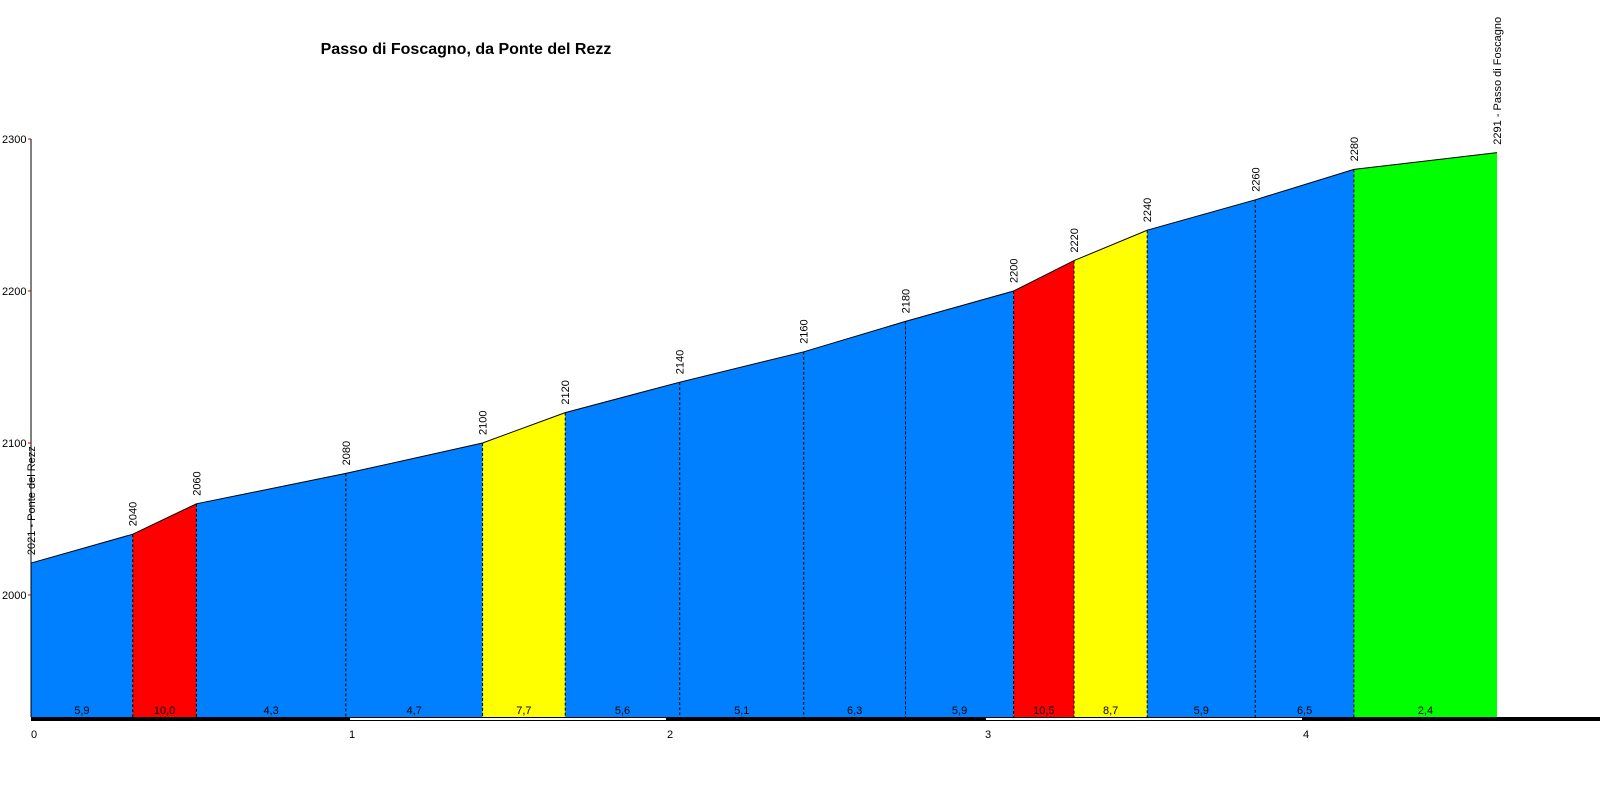 This screenshot has width=1600, height=800. I want to click on elevation-label: 2100, so click(484, 423).